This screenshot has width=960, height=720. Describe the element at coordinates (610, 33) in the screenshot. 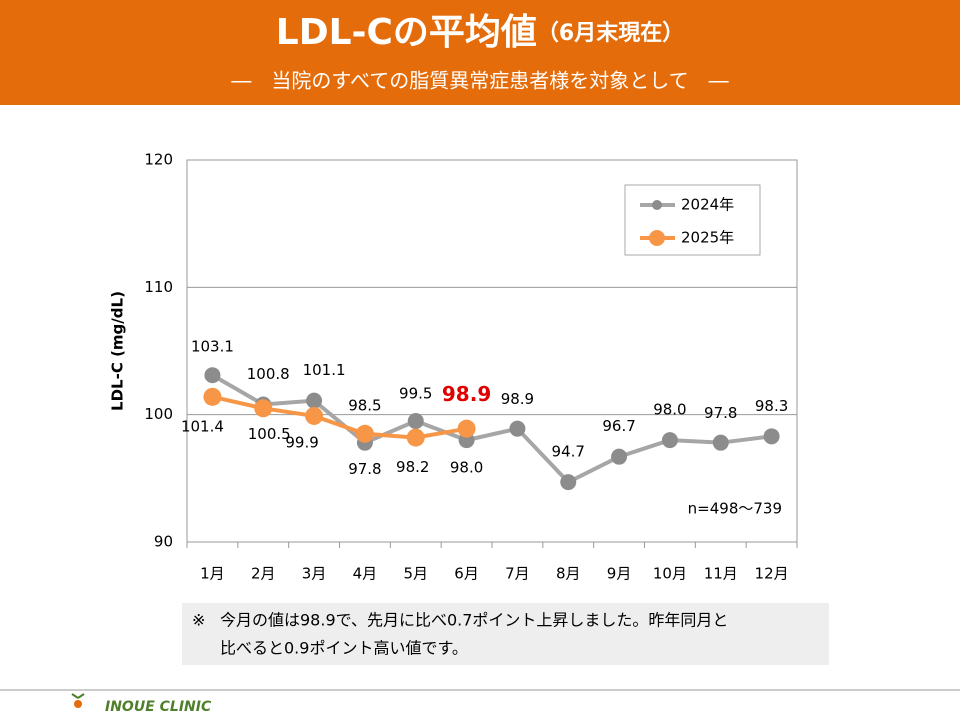

I see `title-note: （6月末現在）` at that location.